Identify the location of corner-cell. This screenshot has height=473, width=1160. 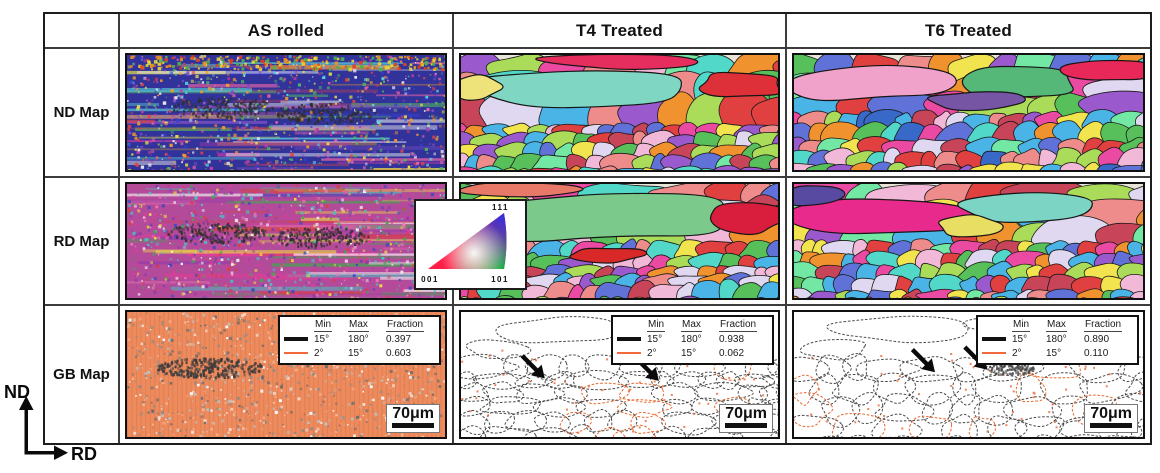
(81, 30).